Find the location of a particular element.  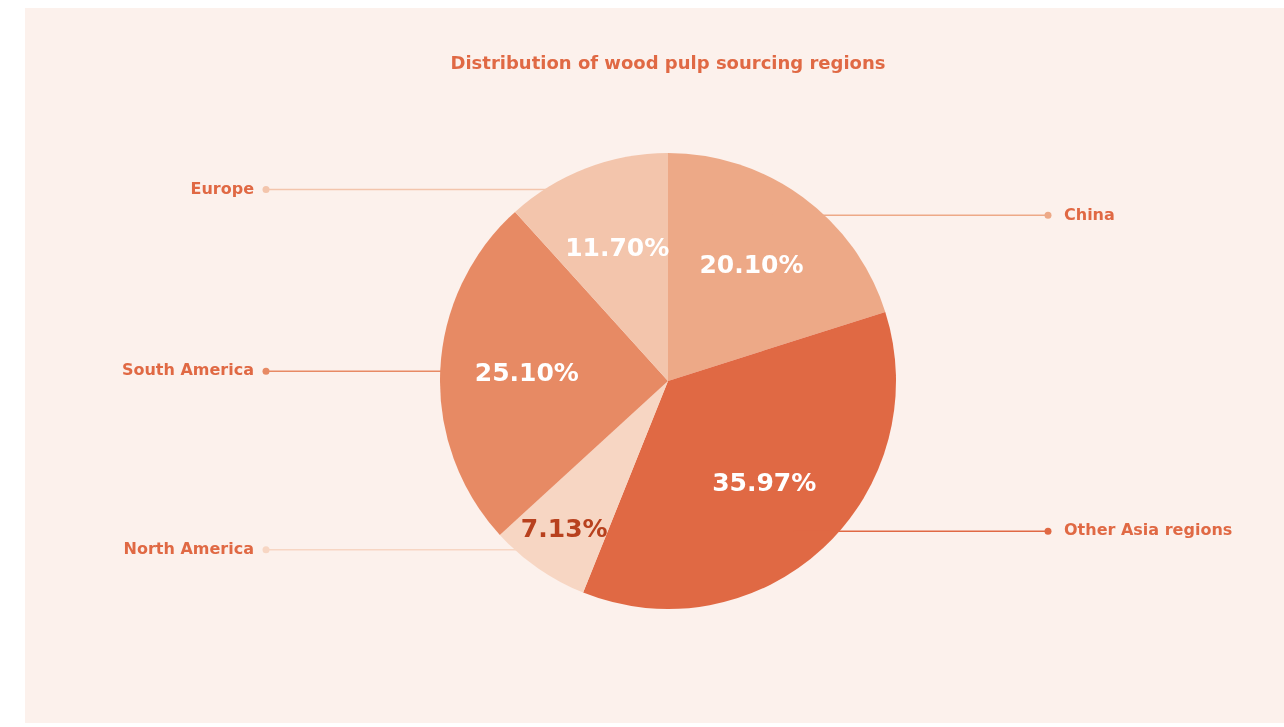

legend-label: North America is located at coordinates (188, 548).